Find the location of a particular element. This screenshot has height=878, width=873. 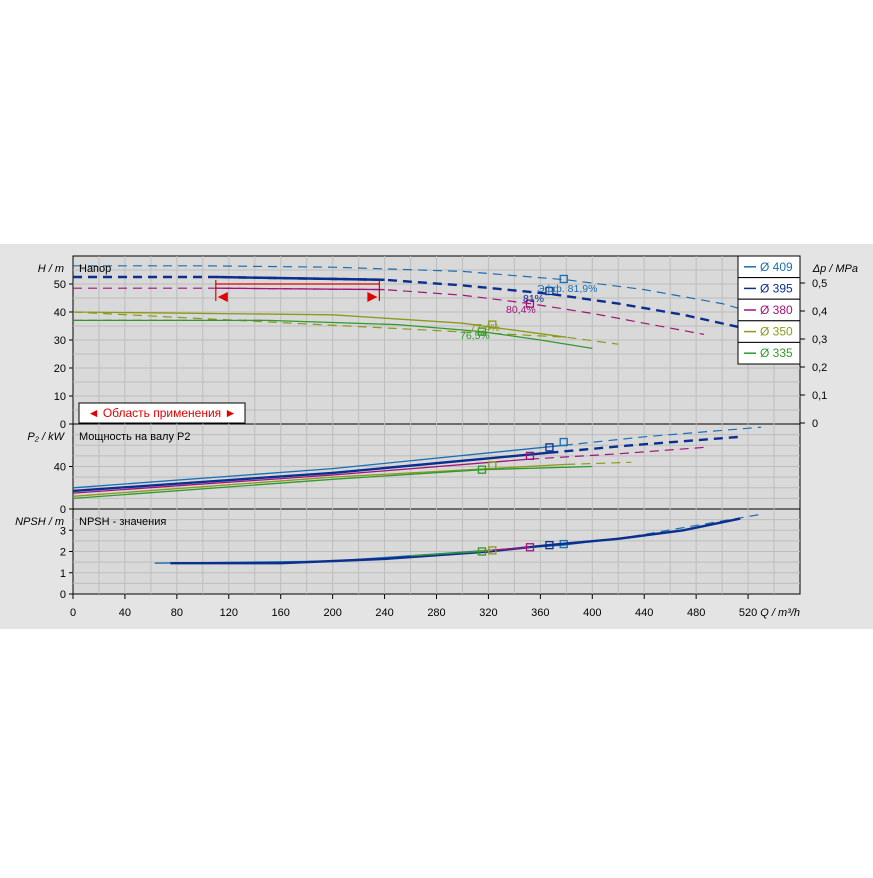

curve-solid-d409 is located at coordinates (318, 466).